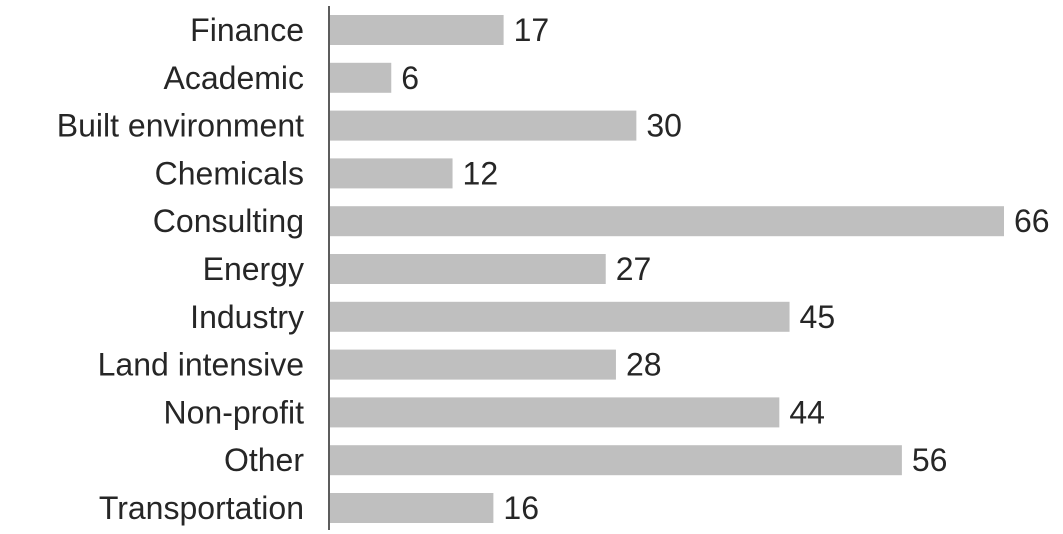  Describe the element at coordinates (1032, 221) in the screenshot. I see `value-label: 66` at that location.